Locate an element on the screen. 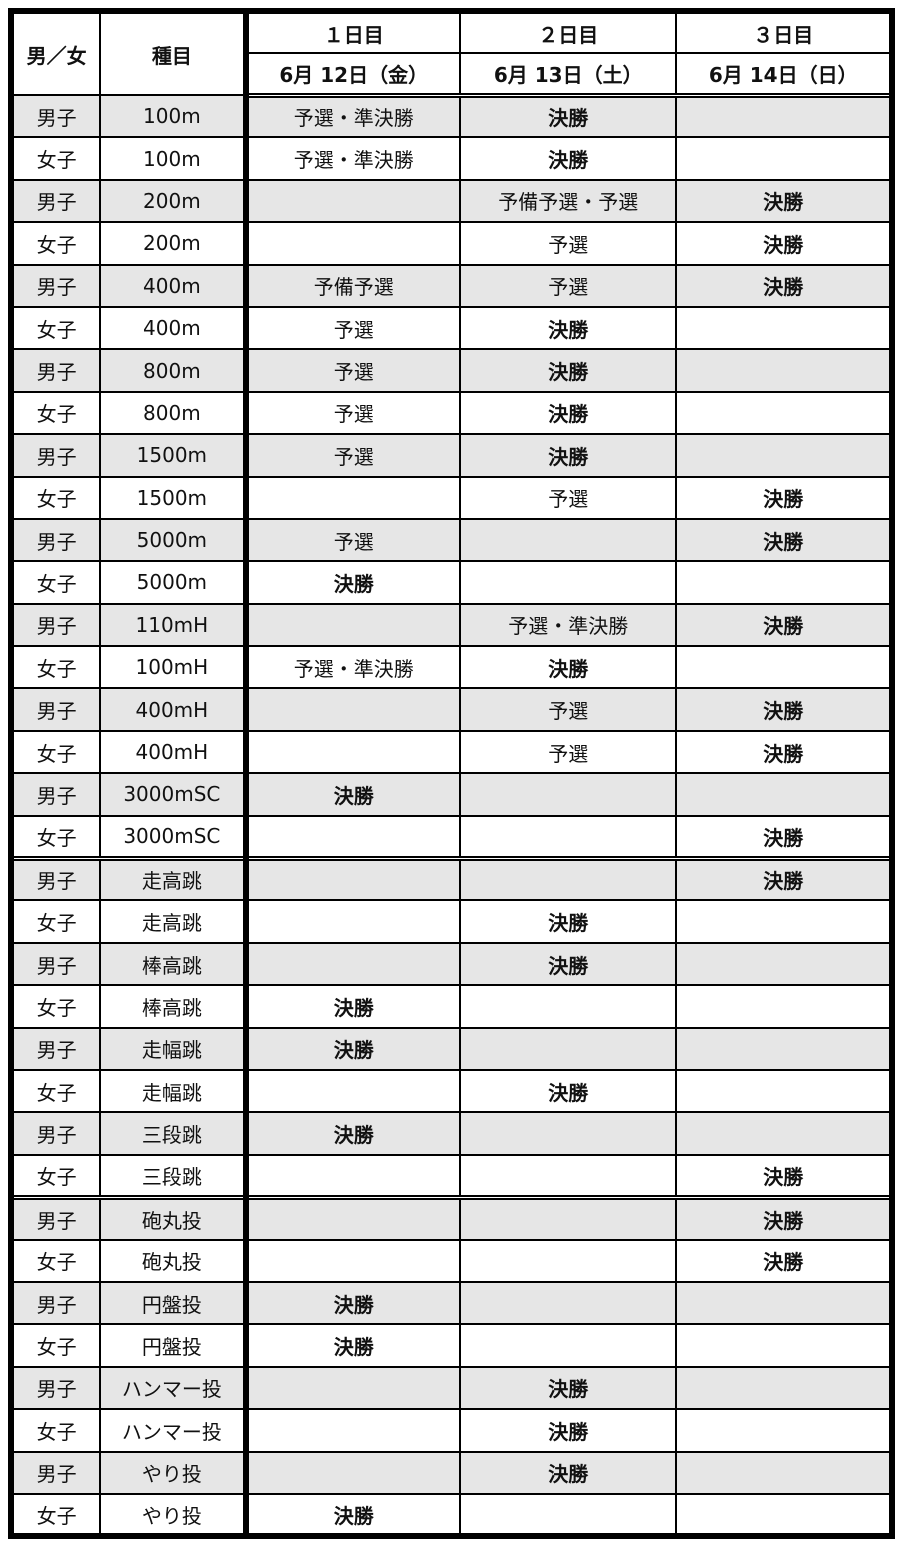  table-row: 女子 100m 予選・準決勝 決勝 is located at coordinates (451, 158).